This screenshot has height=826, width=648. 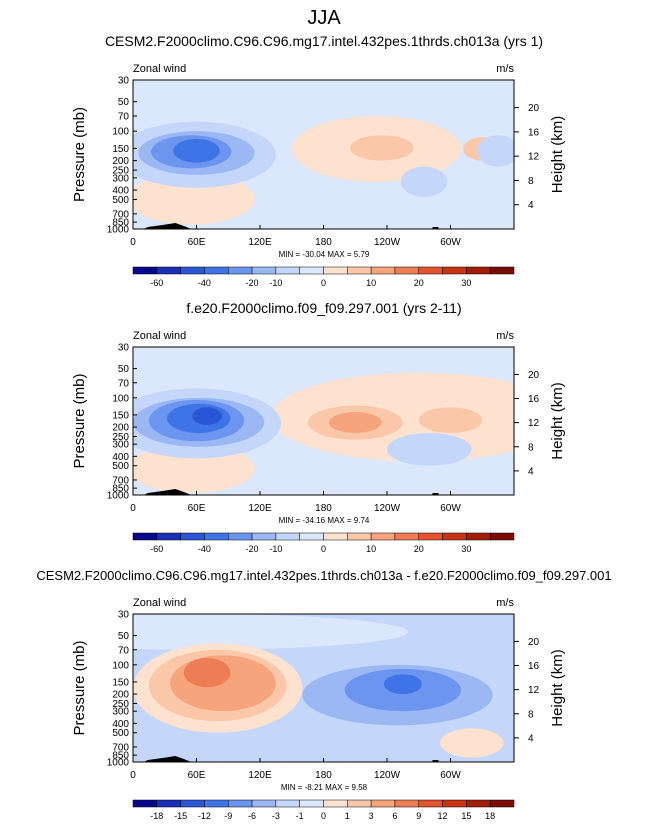 I want to click on jet-core, so click(x=196, y=150).